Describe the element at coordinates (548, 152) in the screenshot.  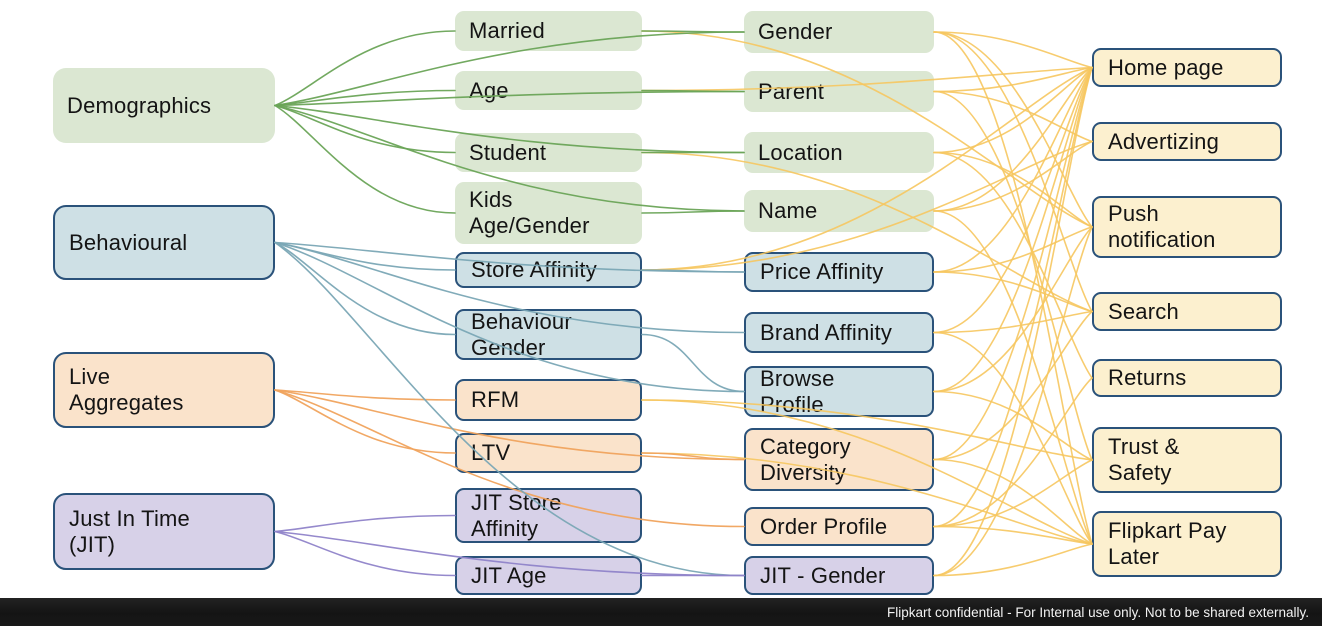
I see `node-student: Student` at that location.